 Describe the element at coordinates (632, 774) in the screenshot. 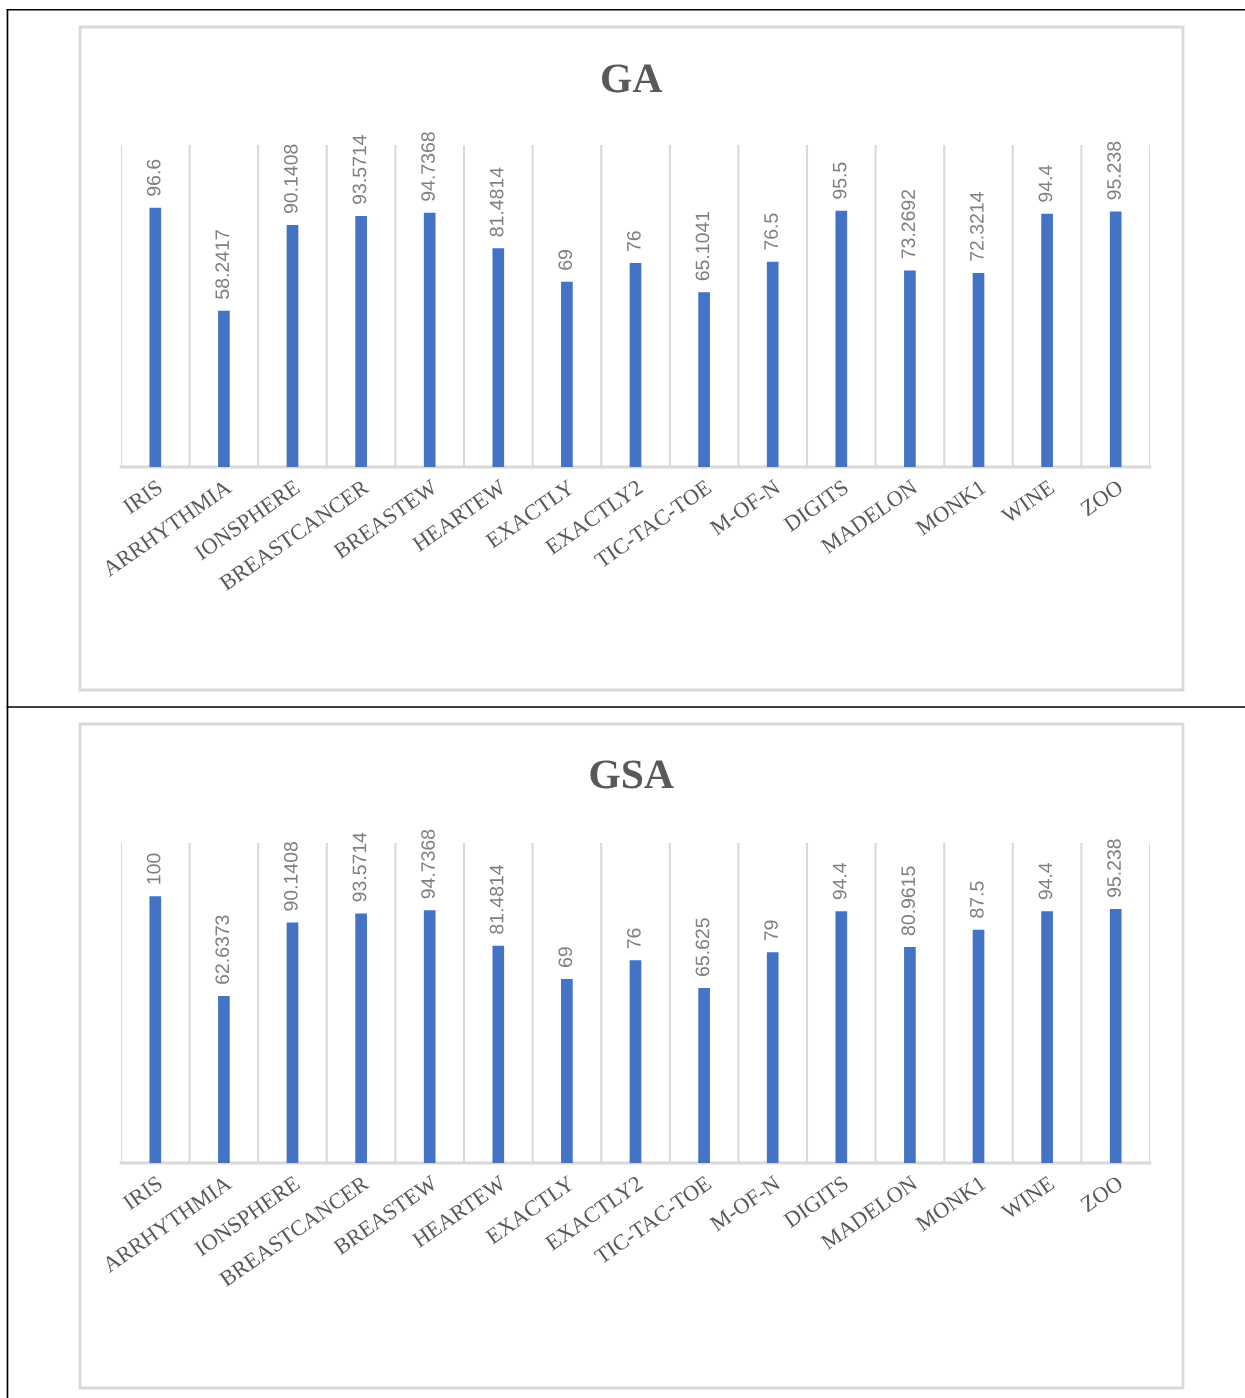

I see `chart-title: GSA` at that location.